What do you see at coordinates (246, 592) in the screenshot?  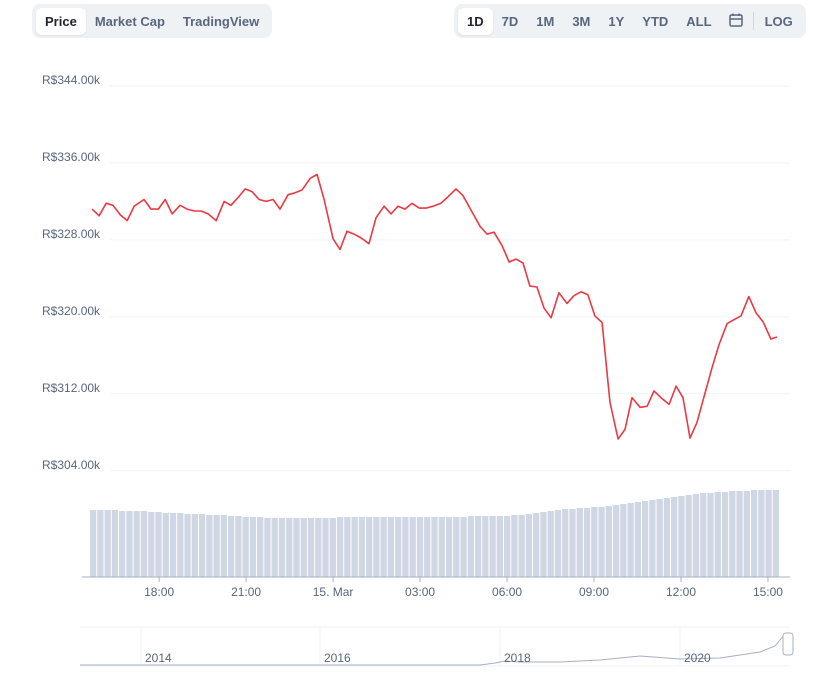 I see `x-tick-label: 21:00` at bounding box center [246, 592].